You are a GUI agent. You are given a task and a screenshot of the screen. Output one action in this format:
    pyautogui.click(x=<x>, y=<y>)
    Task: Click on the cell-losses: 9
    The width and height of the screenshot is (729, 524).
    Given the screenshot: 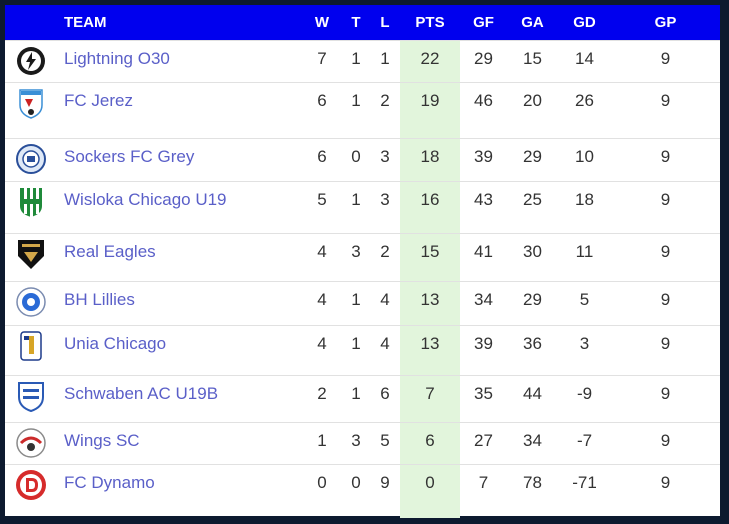 What is the action you would take?
    pyautogui.click(x=385, y=482)
    